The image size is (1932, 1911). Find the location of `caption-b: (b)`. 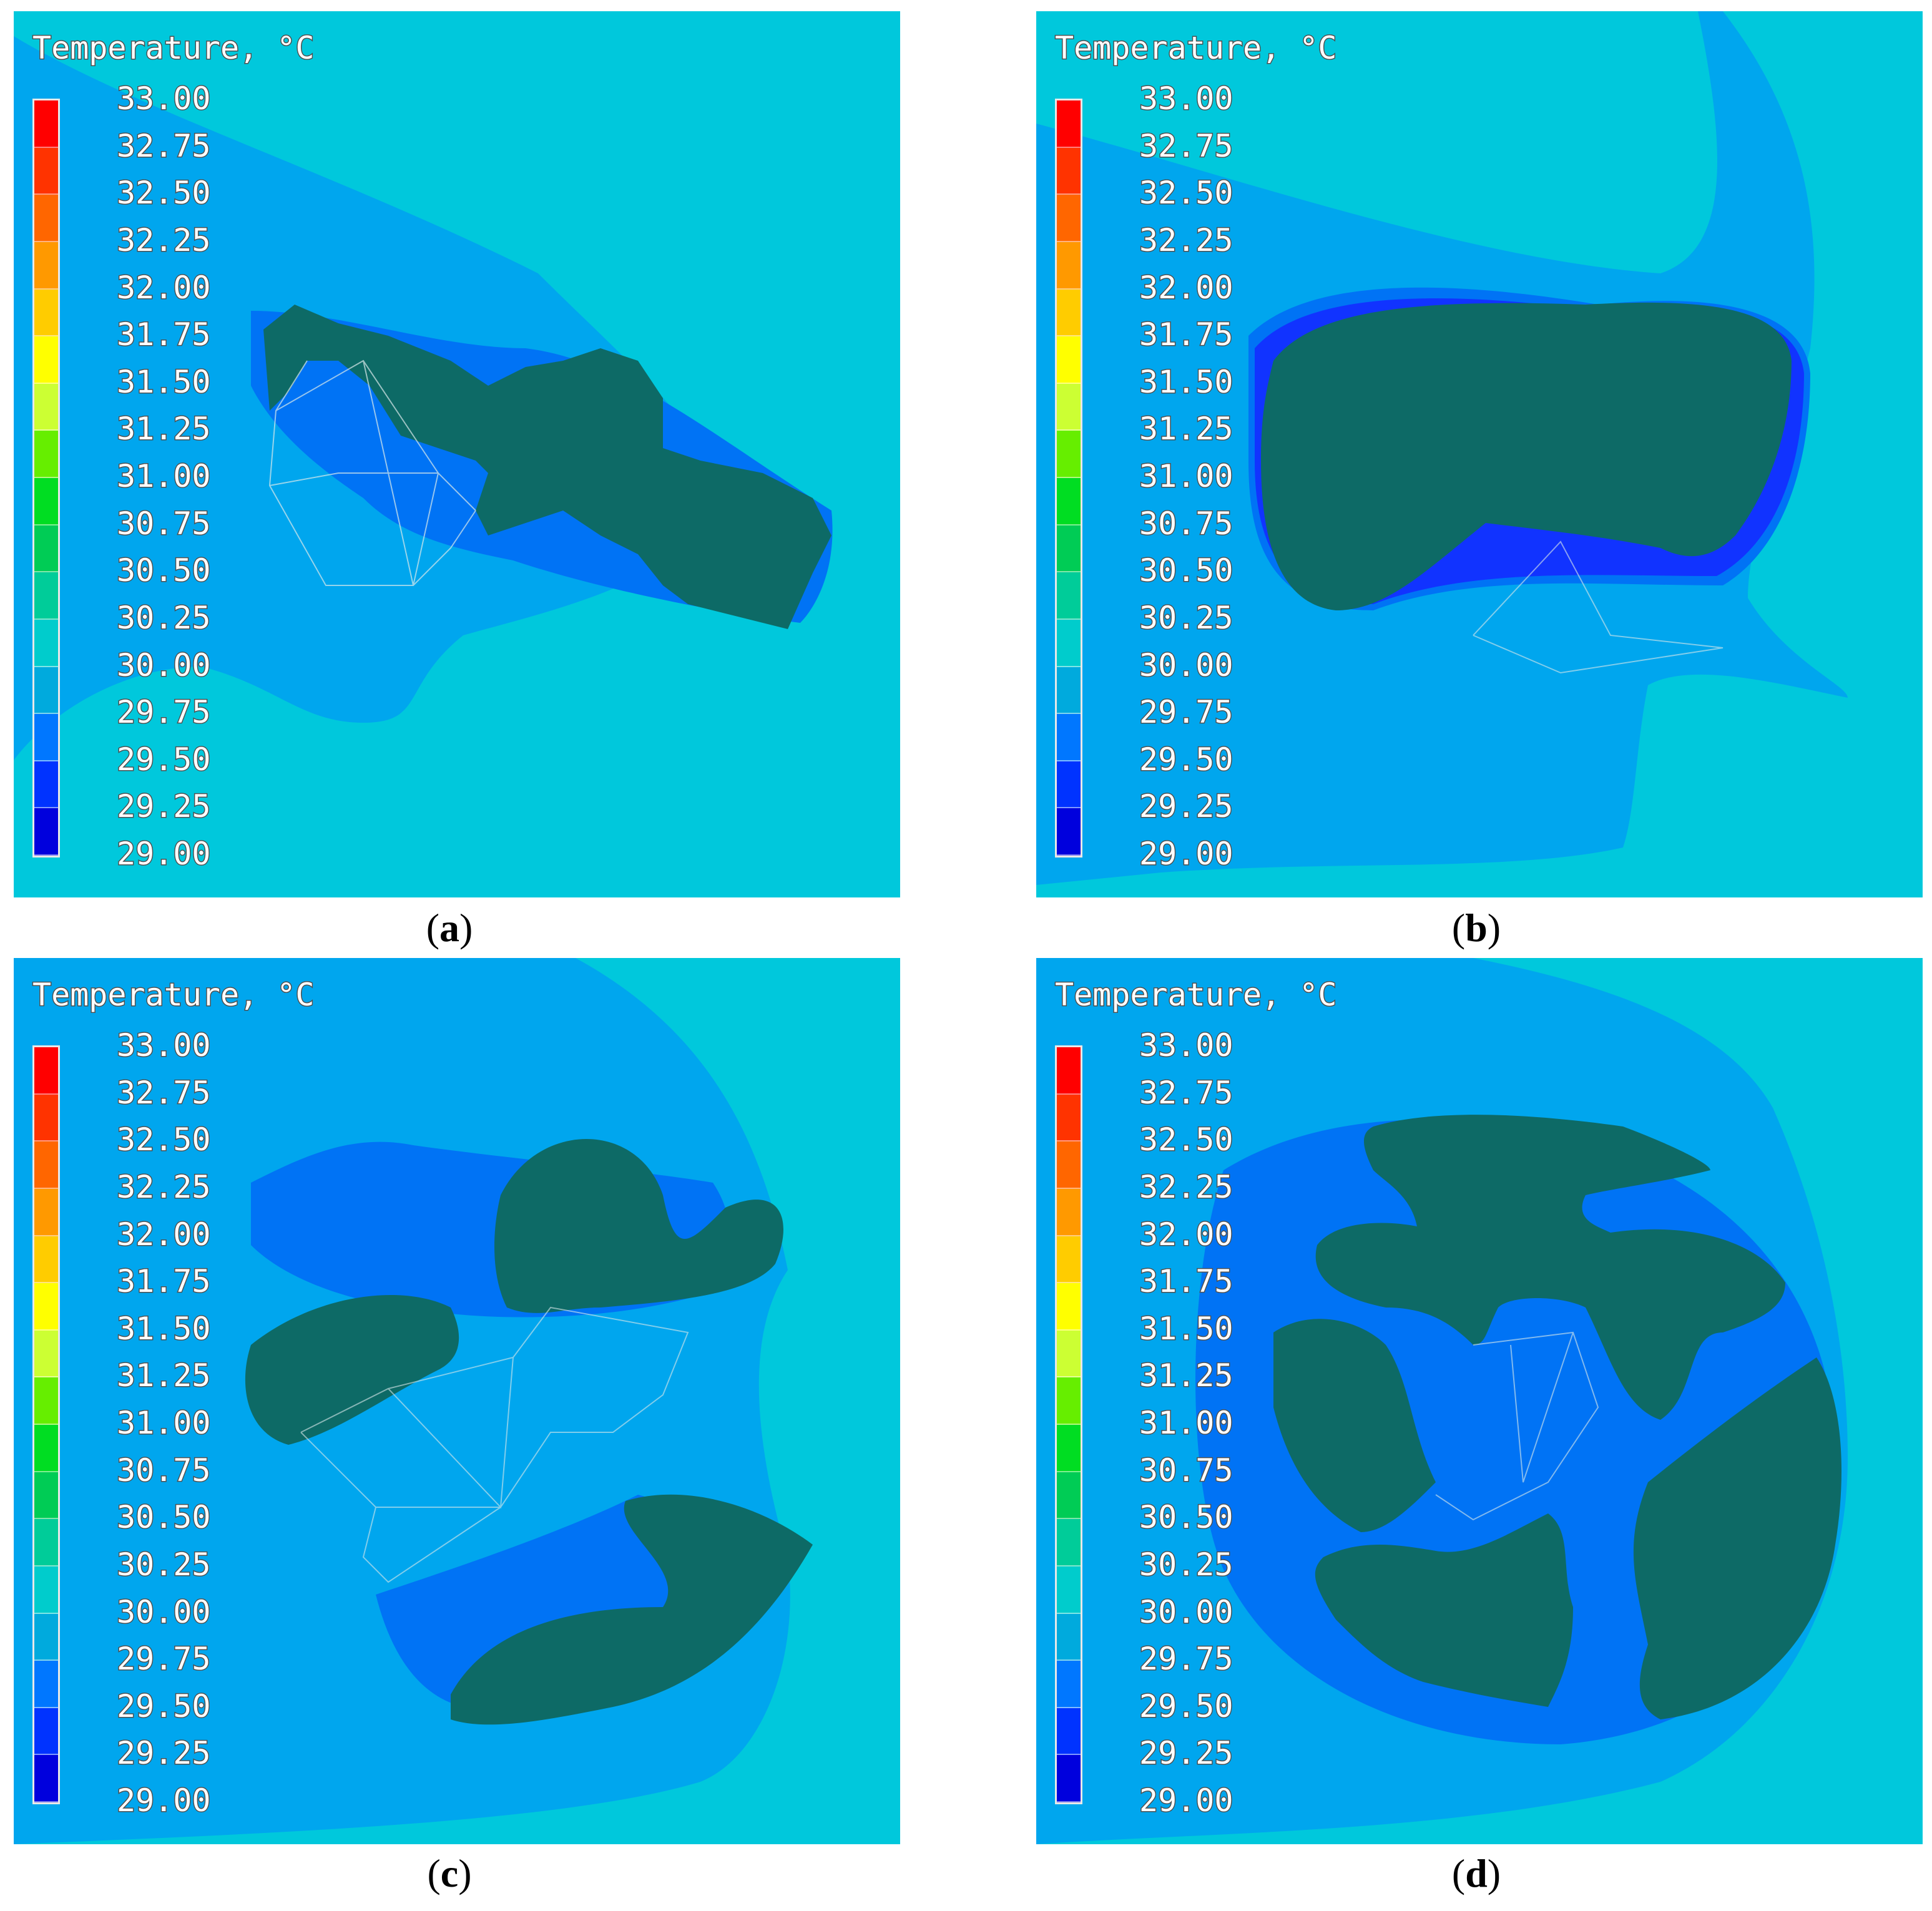

caption-b: (b) is located at coordinates (1476, 928).